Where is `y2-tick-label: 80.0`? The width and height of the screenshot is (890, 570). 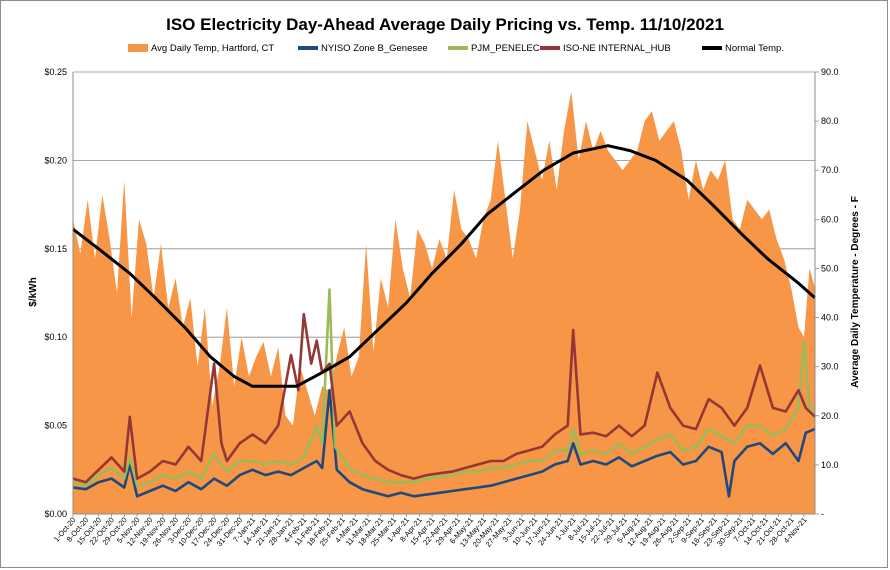
y2-tick-label: 80.0 is located at coordinates (830, 121).